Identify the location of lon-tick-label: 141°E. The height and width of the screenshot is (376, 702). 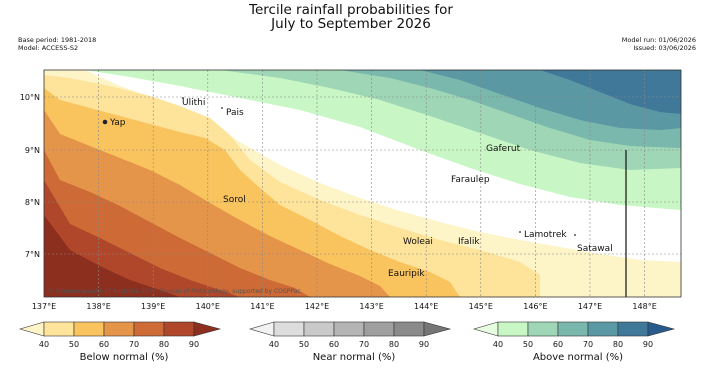
(262, 306).